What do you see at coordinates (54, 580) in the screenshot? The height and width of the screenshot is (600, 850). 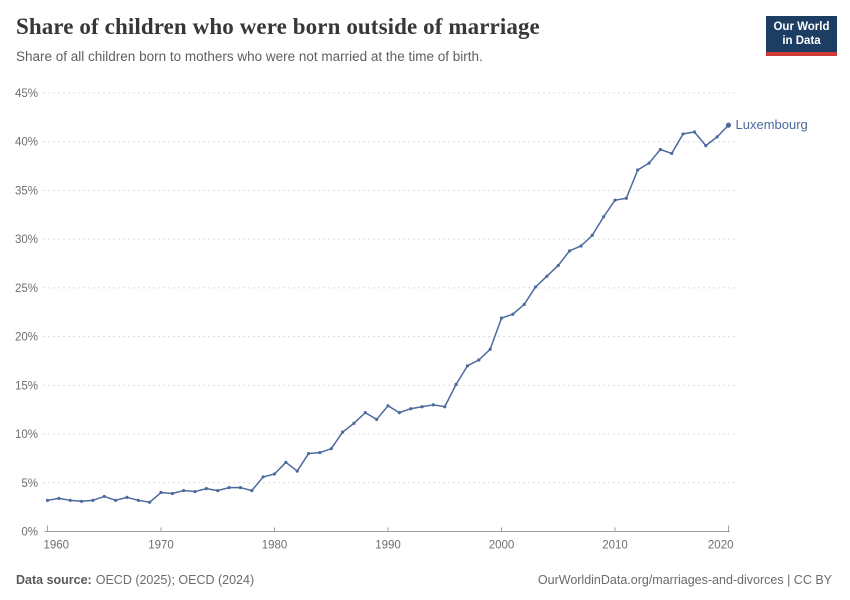 I see `data-source-label: Data source:` at bounding box center [54, 580].